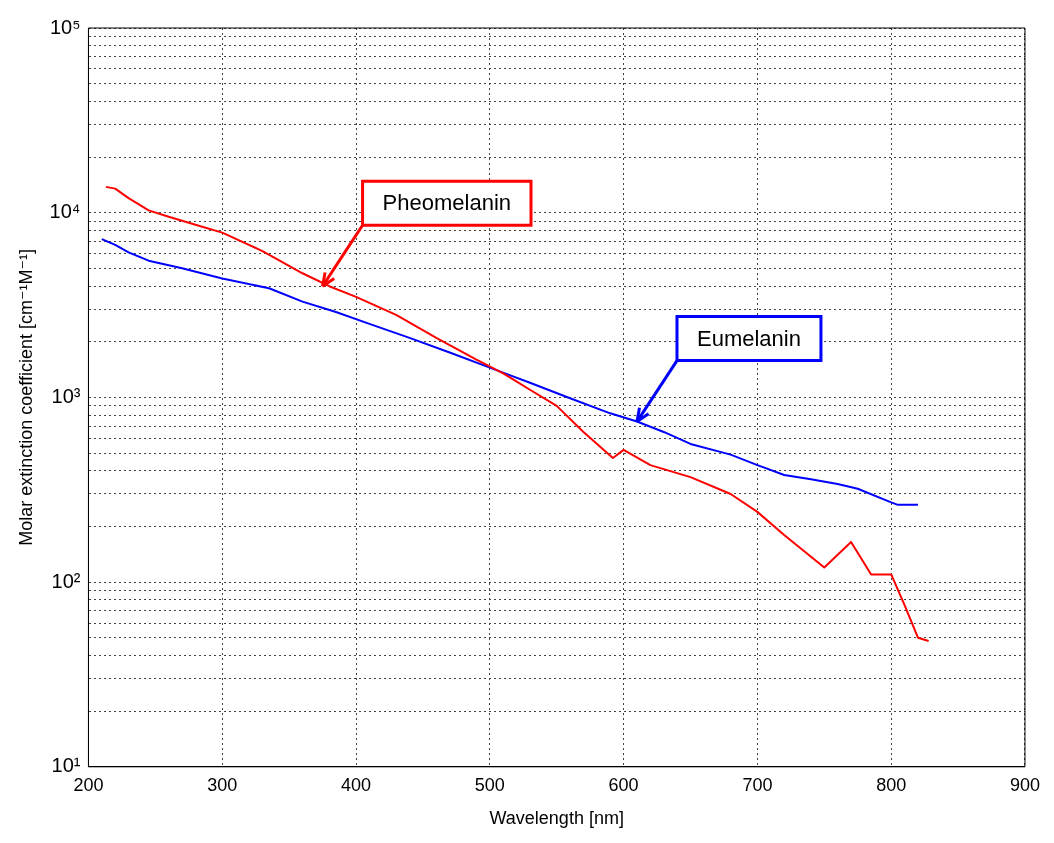  I want to click on annotation: Eumelanin, so click(748, 338).